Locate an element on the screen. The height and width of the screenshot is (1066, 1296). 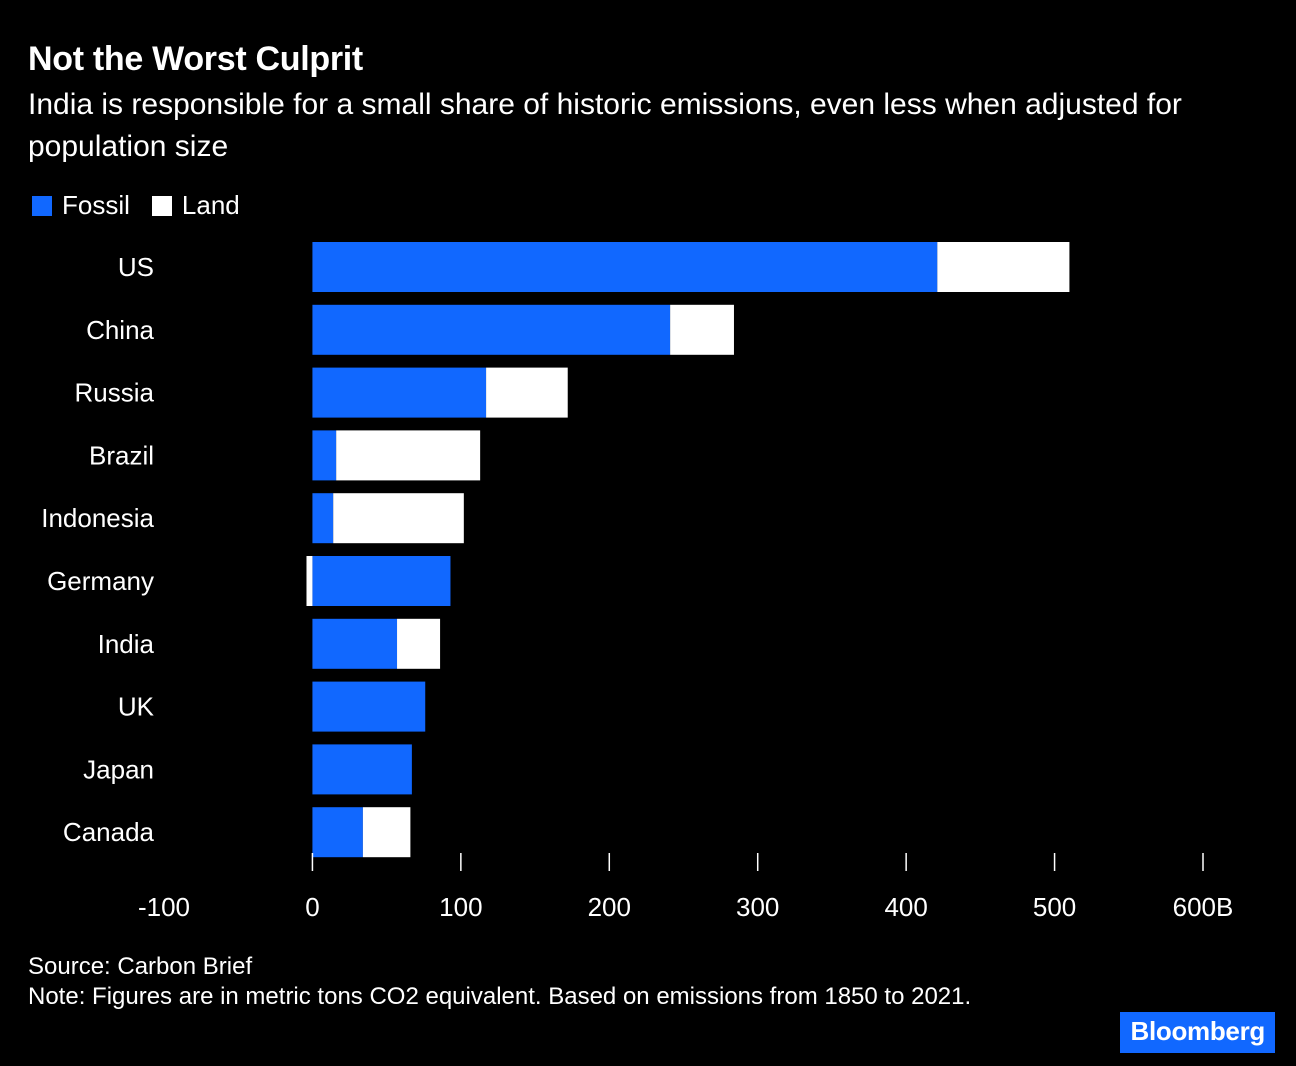
bar-land-indonesia is located at coordinates (398, 518).